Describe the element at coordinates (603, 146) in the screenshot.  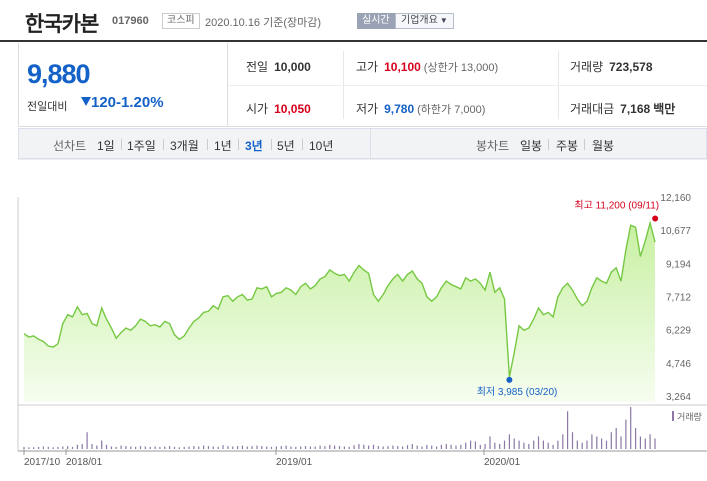
I see `tab-monthly: 월봉` at that location.